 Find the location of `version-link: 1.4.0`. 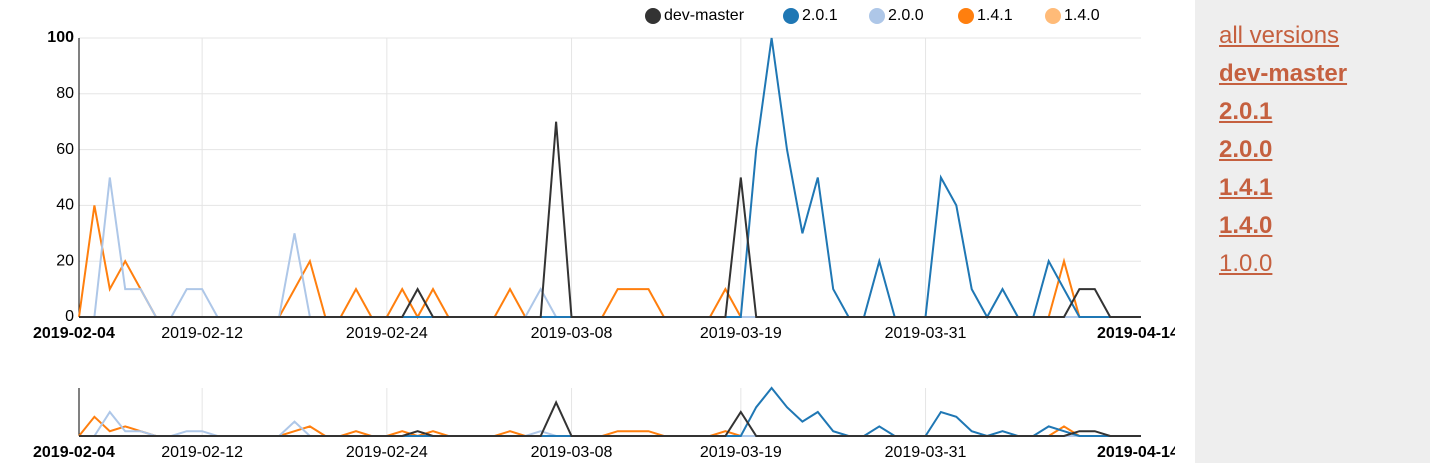

version-link: 1.4.0 is located at coordinates (1246, 225).